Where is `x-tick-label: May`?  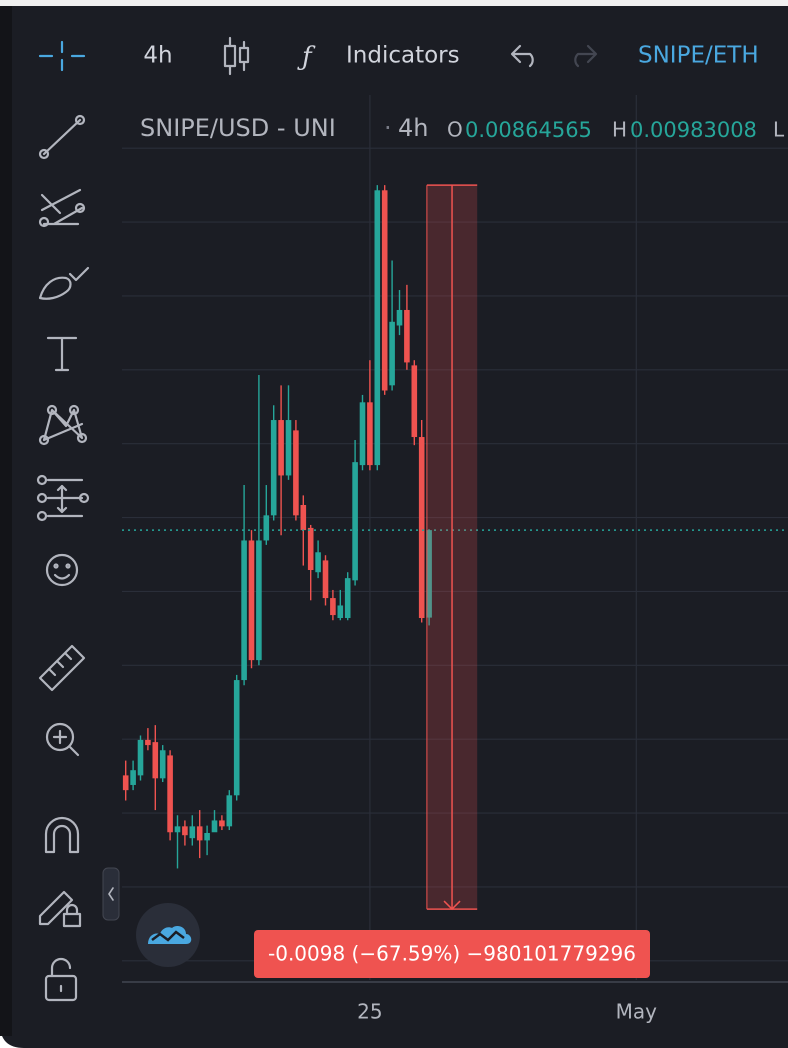
x-tick-label: May is located at coordinates (637, 1012).